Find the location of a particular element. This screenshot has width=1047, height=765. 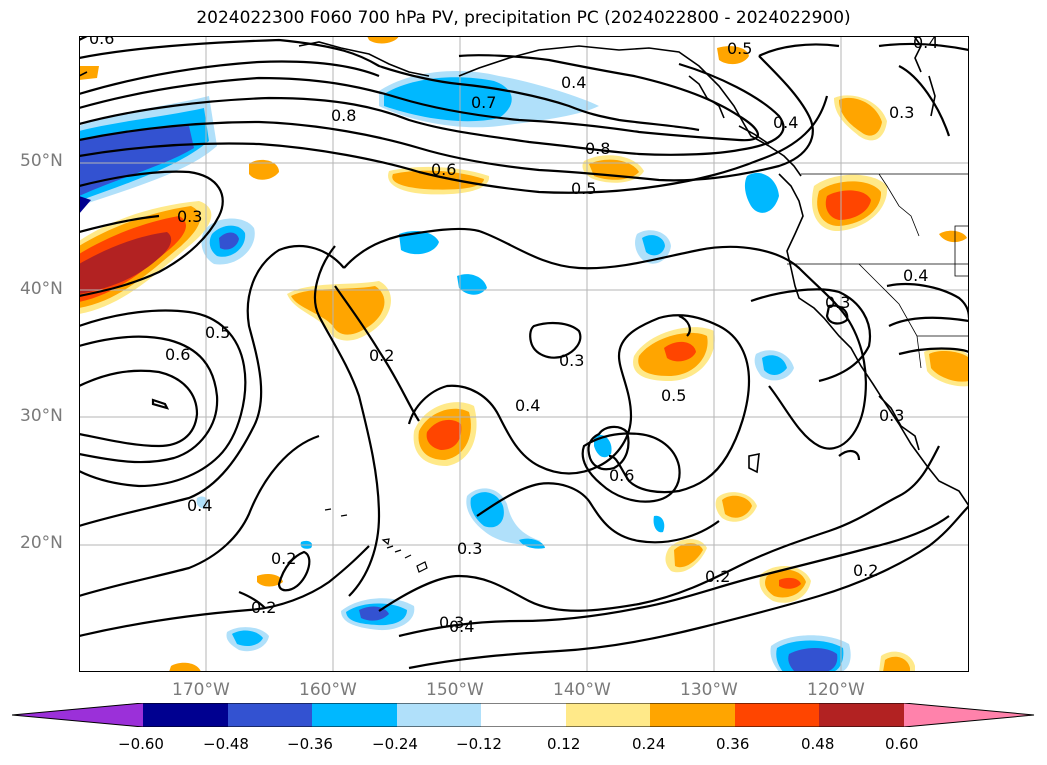

lat-tick-label: 20°N is located at coordinates (41, 543).